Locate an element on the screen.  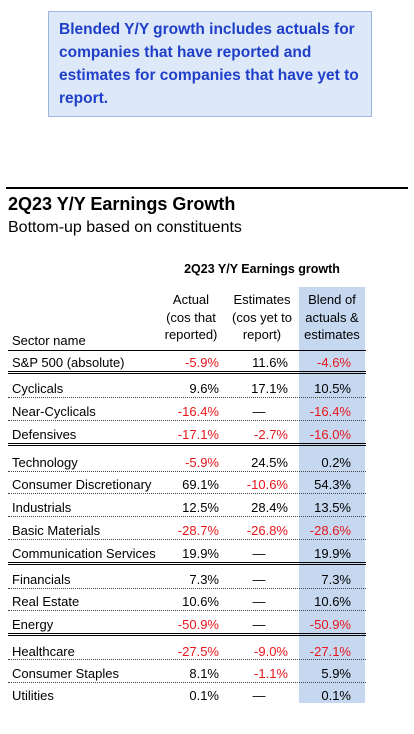
sector-name: Basic Materials is located at coordinates (56, 530).